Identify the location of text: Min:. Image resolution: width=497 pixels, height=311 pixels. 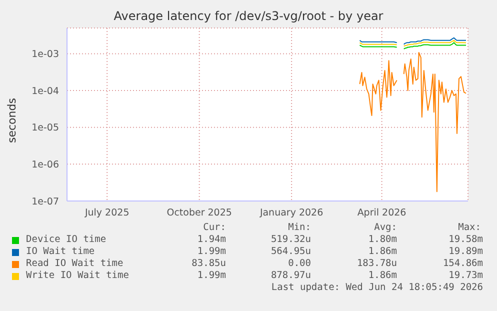
(299, 227).